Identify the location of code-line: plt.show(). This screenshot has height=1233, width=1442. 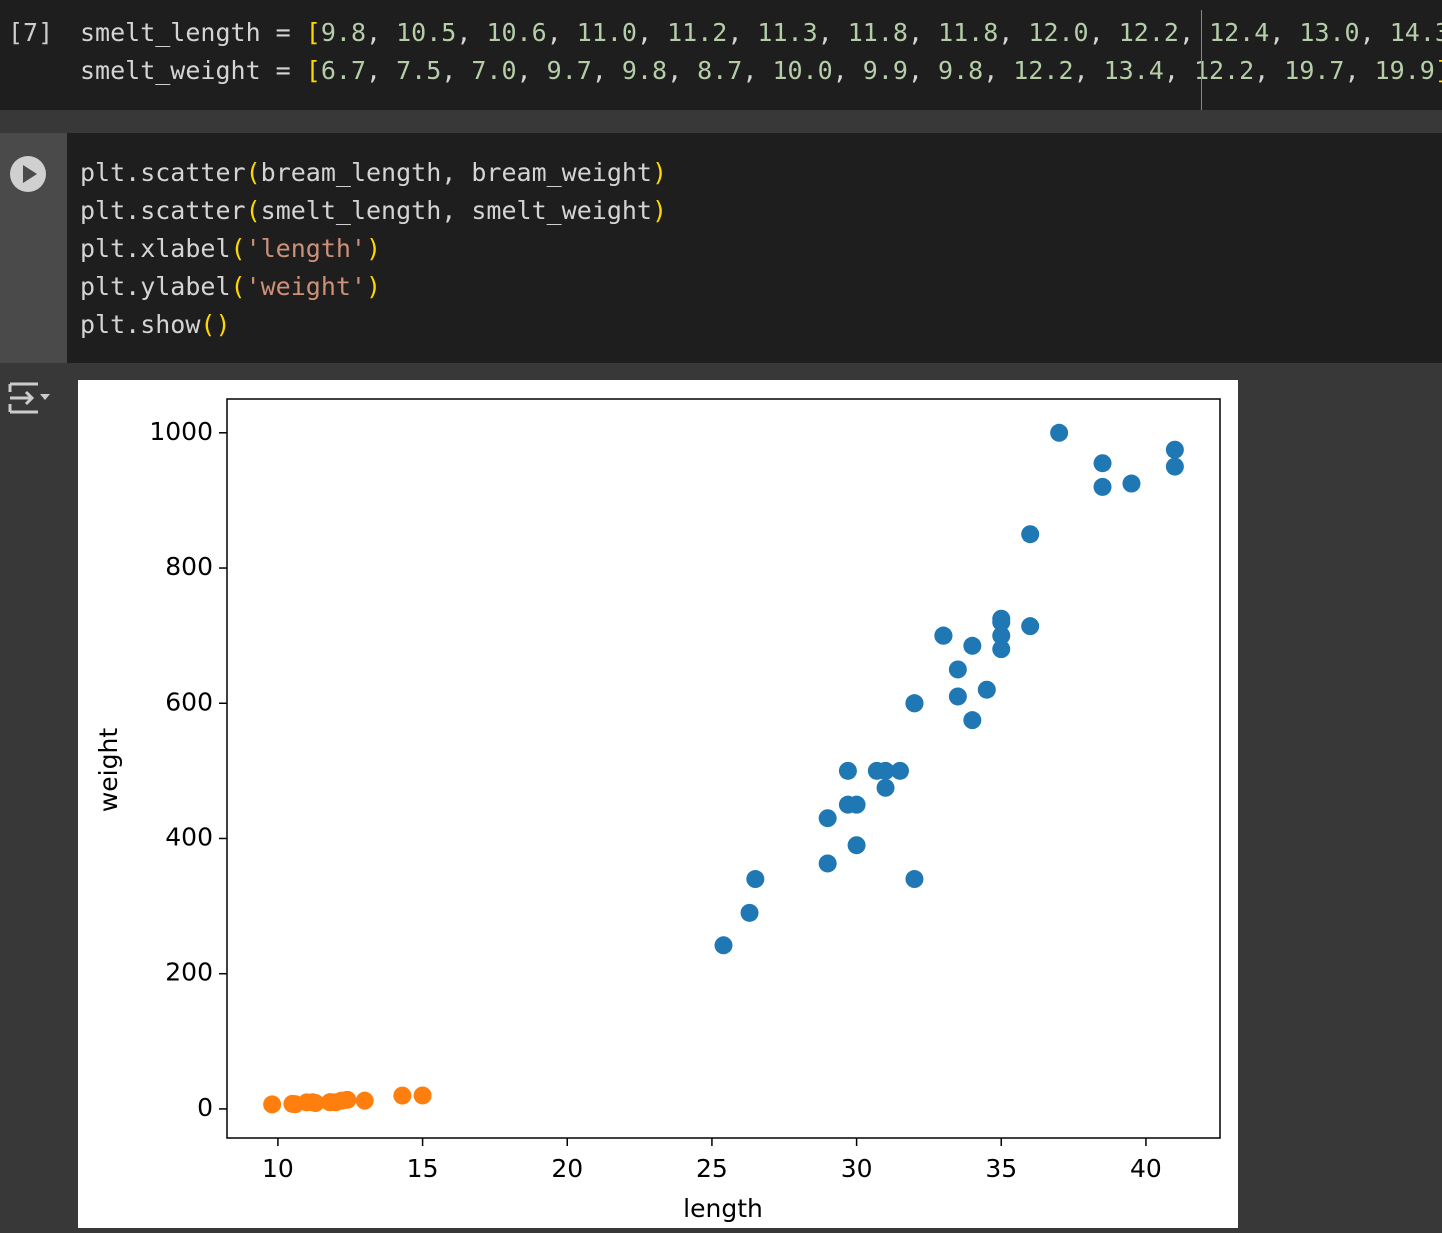
(155, 325).